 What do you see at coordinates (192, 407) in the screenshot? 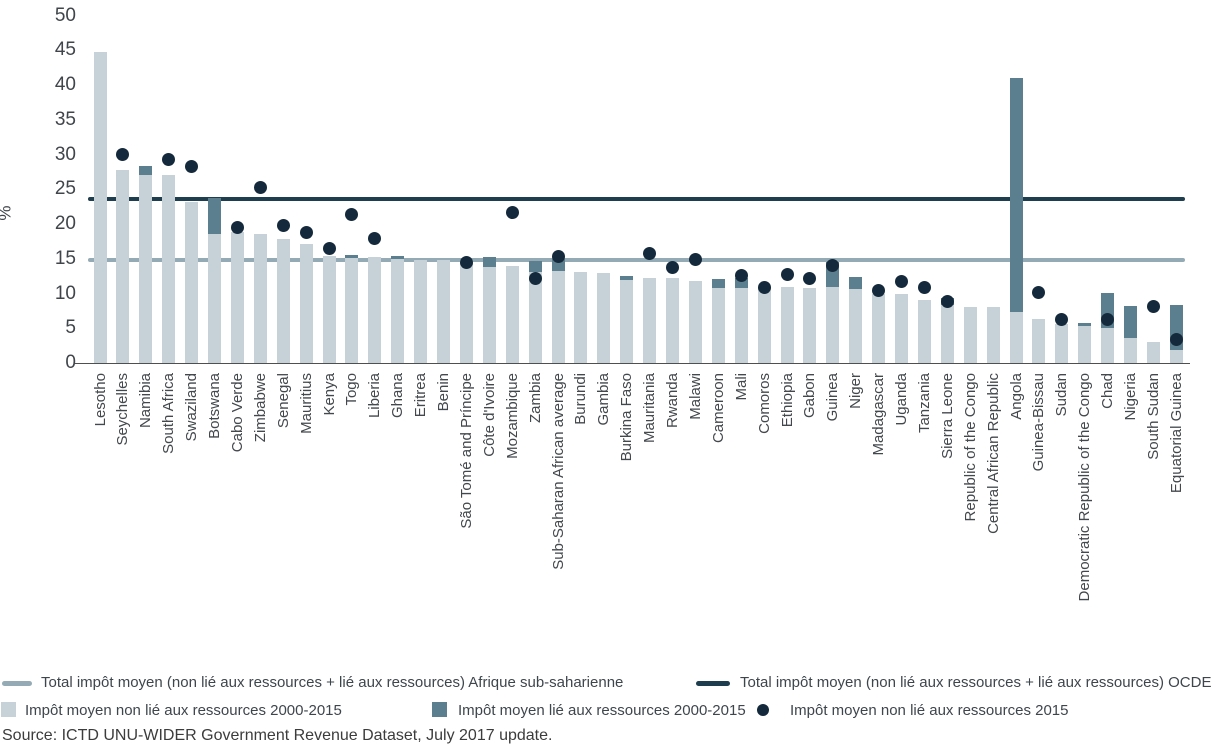
I see `x-axis-label: Swaziland` at bounding box center [192, 407].